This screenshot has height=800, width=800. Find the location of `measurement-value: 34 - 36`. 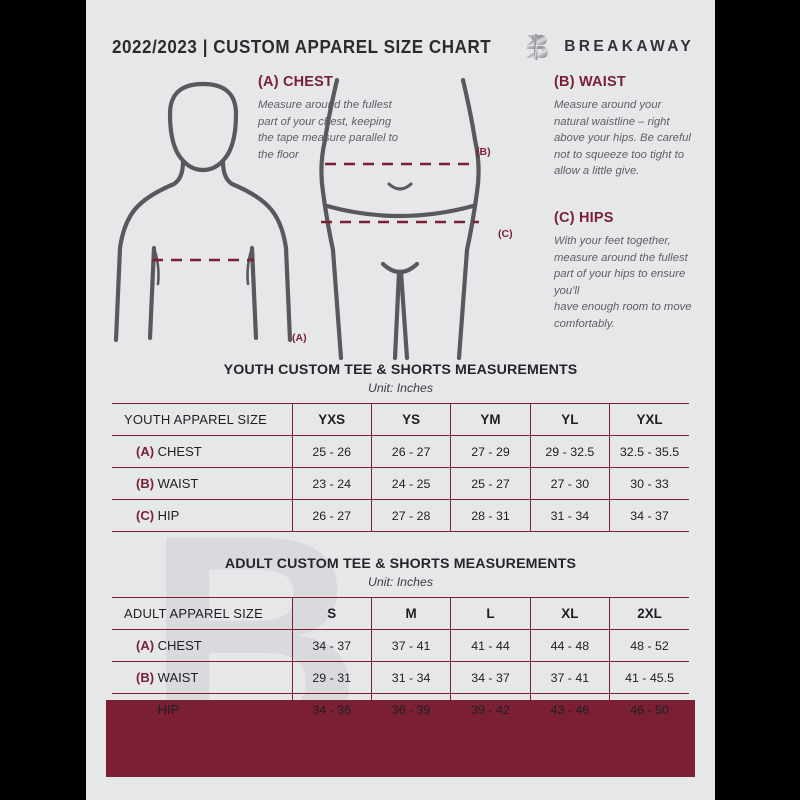

measurement-value: 34 - 36 is located at coordinates (332, 709).